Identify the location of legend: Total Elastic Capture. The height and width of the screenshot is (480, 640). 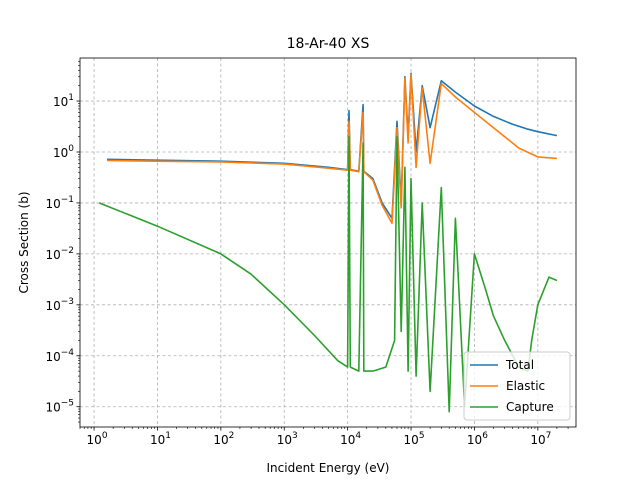
(517, 386).